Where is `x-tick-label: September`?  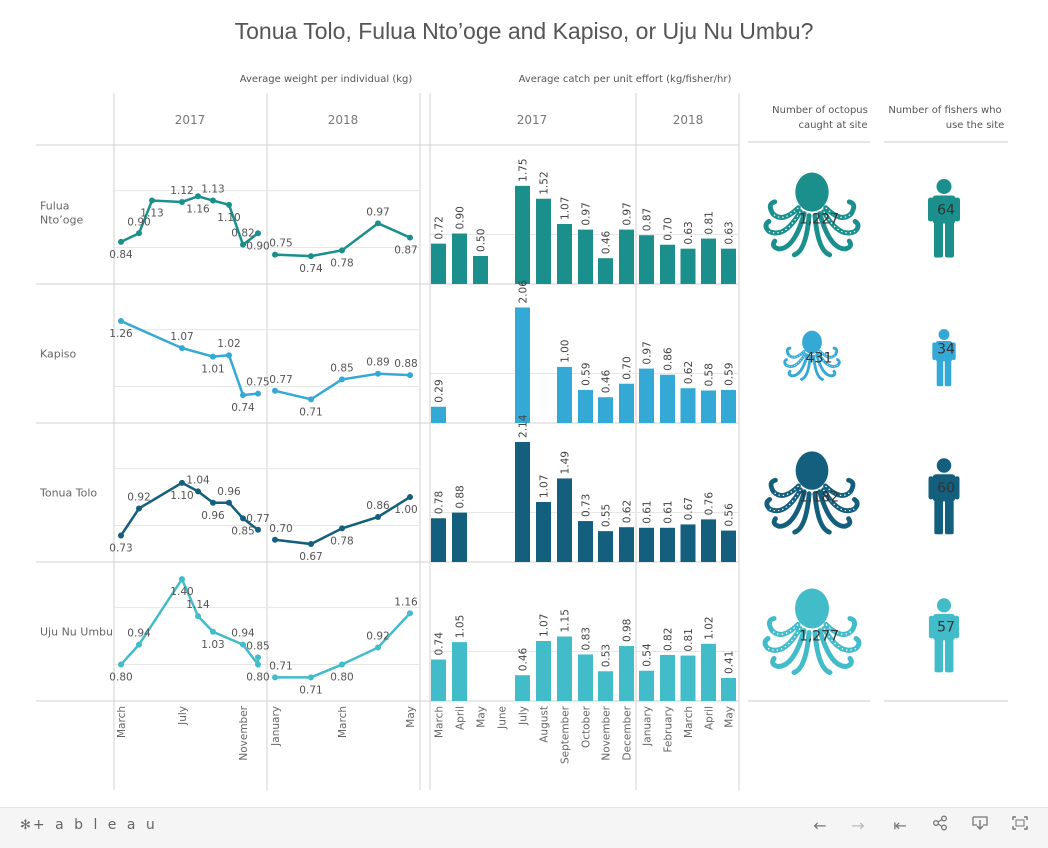 x-tick-label: September is located at coordinates (566, 734).